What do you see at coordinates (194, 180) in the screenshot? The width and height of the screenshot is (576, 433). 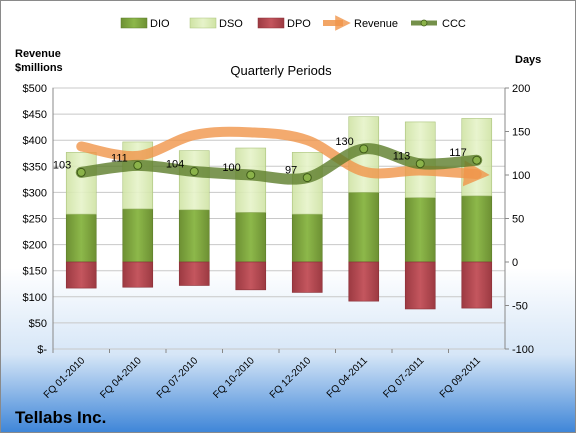 I see `bar-dso-fq-07-2010` at bounding box center [194, 180].